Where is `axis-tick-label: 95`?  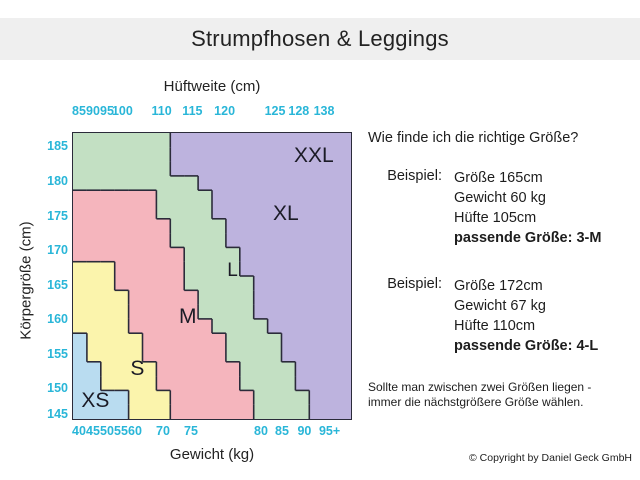 axis-tick-label: 95 is located at coordinates (107, 111).